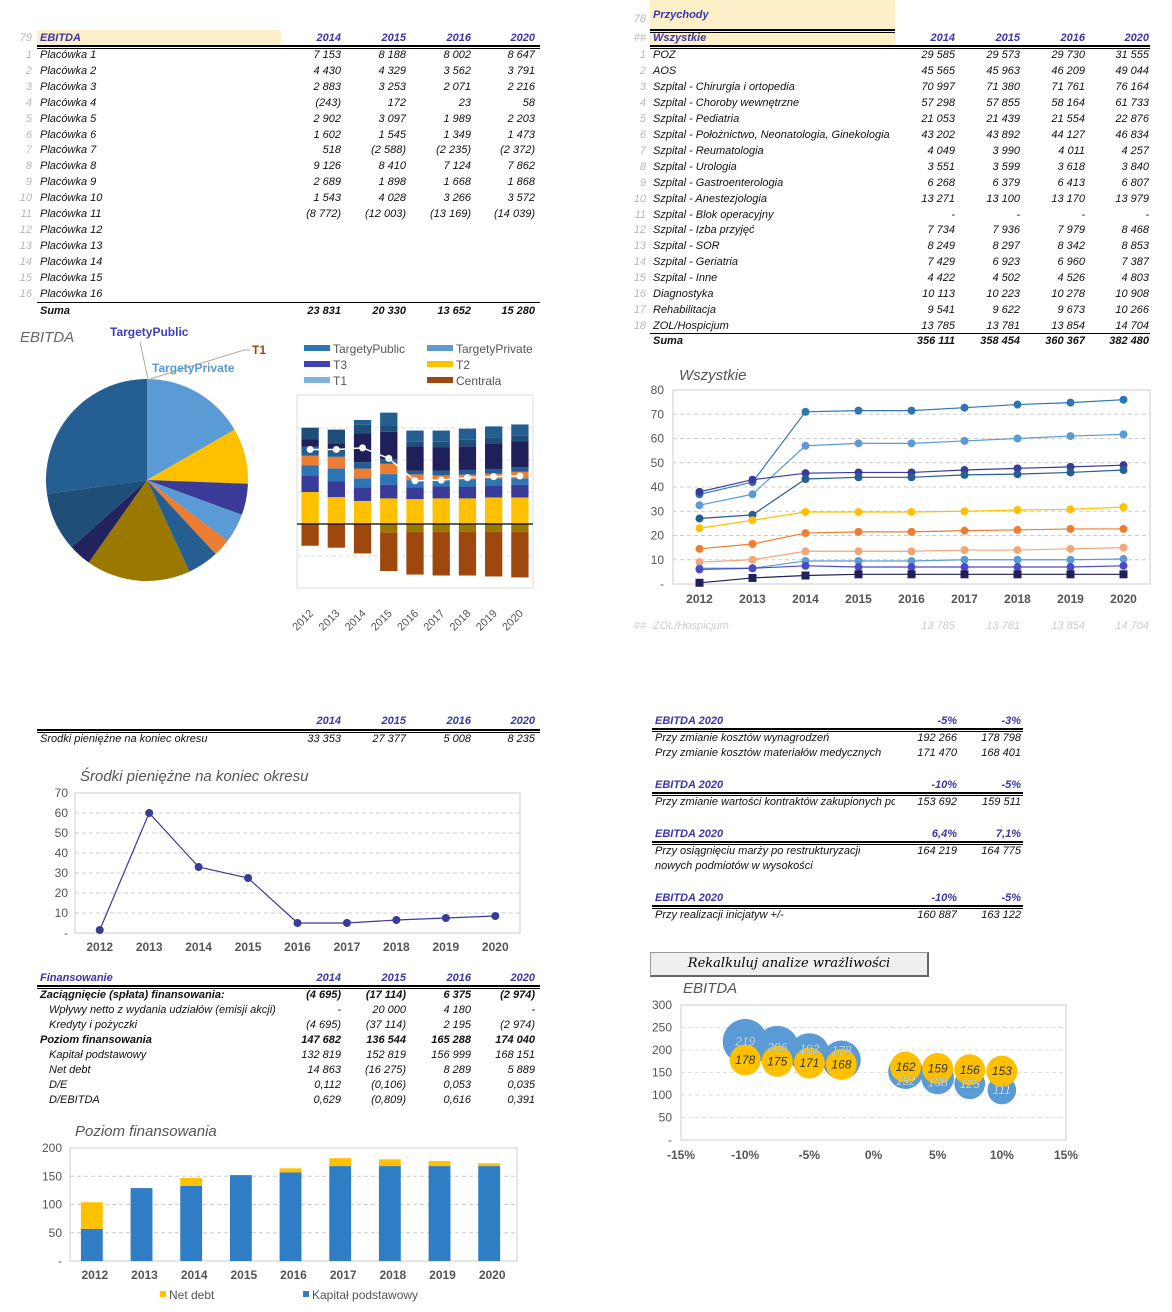 This screenshot has height=1312, width=1172. Describe the element at coordinates (941, 150) in the screenshot. I see `cell-value: 4 049` at that location.